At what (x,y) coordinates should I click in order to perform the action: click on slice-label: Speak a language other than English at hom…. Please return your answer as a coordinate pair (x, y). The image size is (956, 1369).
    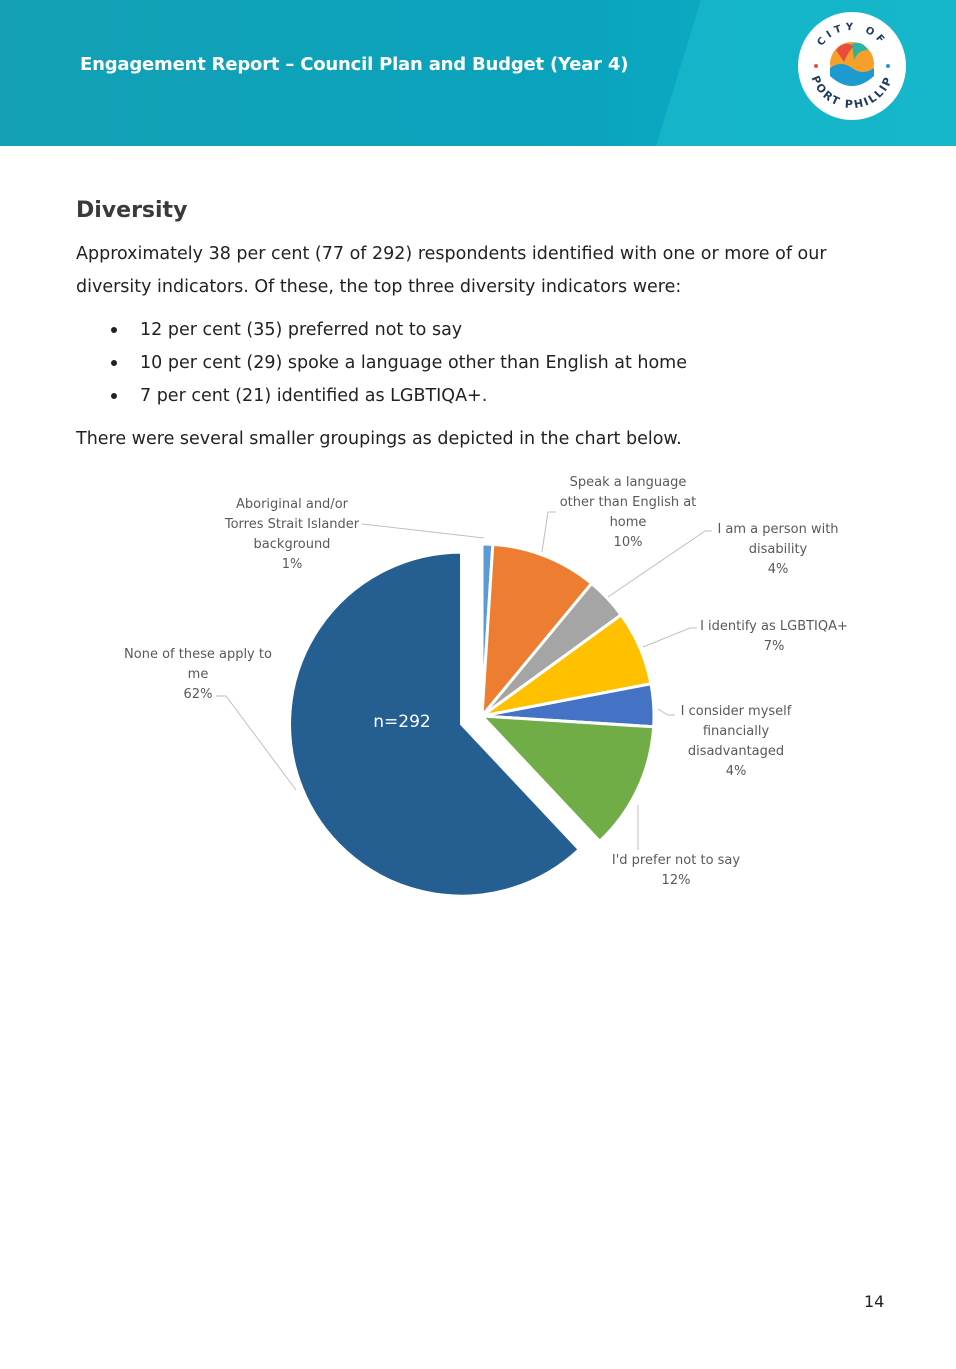
    Looking at the image, I should click on (628, 512).